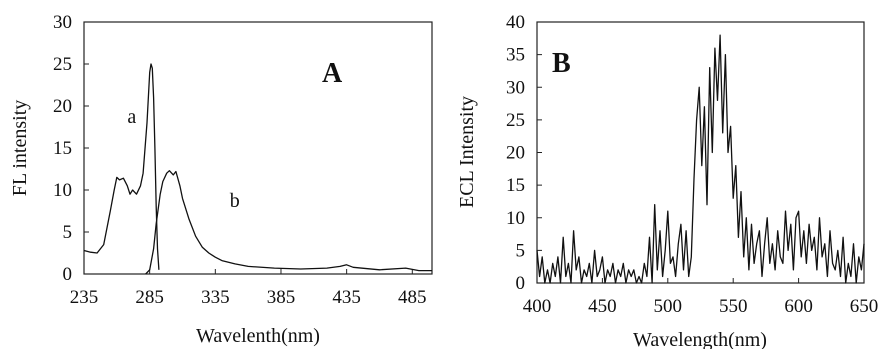 This screenshot has width=884, height=349. What do you see at coordinates (412, 297) in the screenshot?
I see `x-tick-label: 485` at bounding box center [412, 297].